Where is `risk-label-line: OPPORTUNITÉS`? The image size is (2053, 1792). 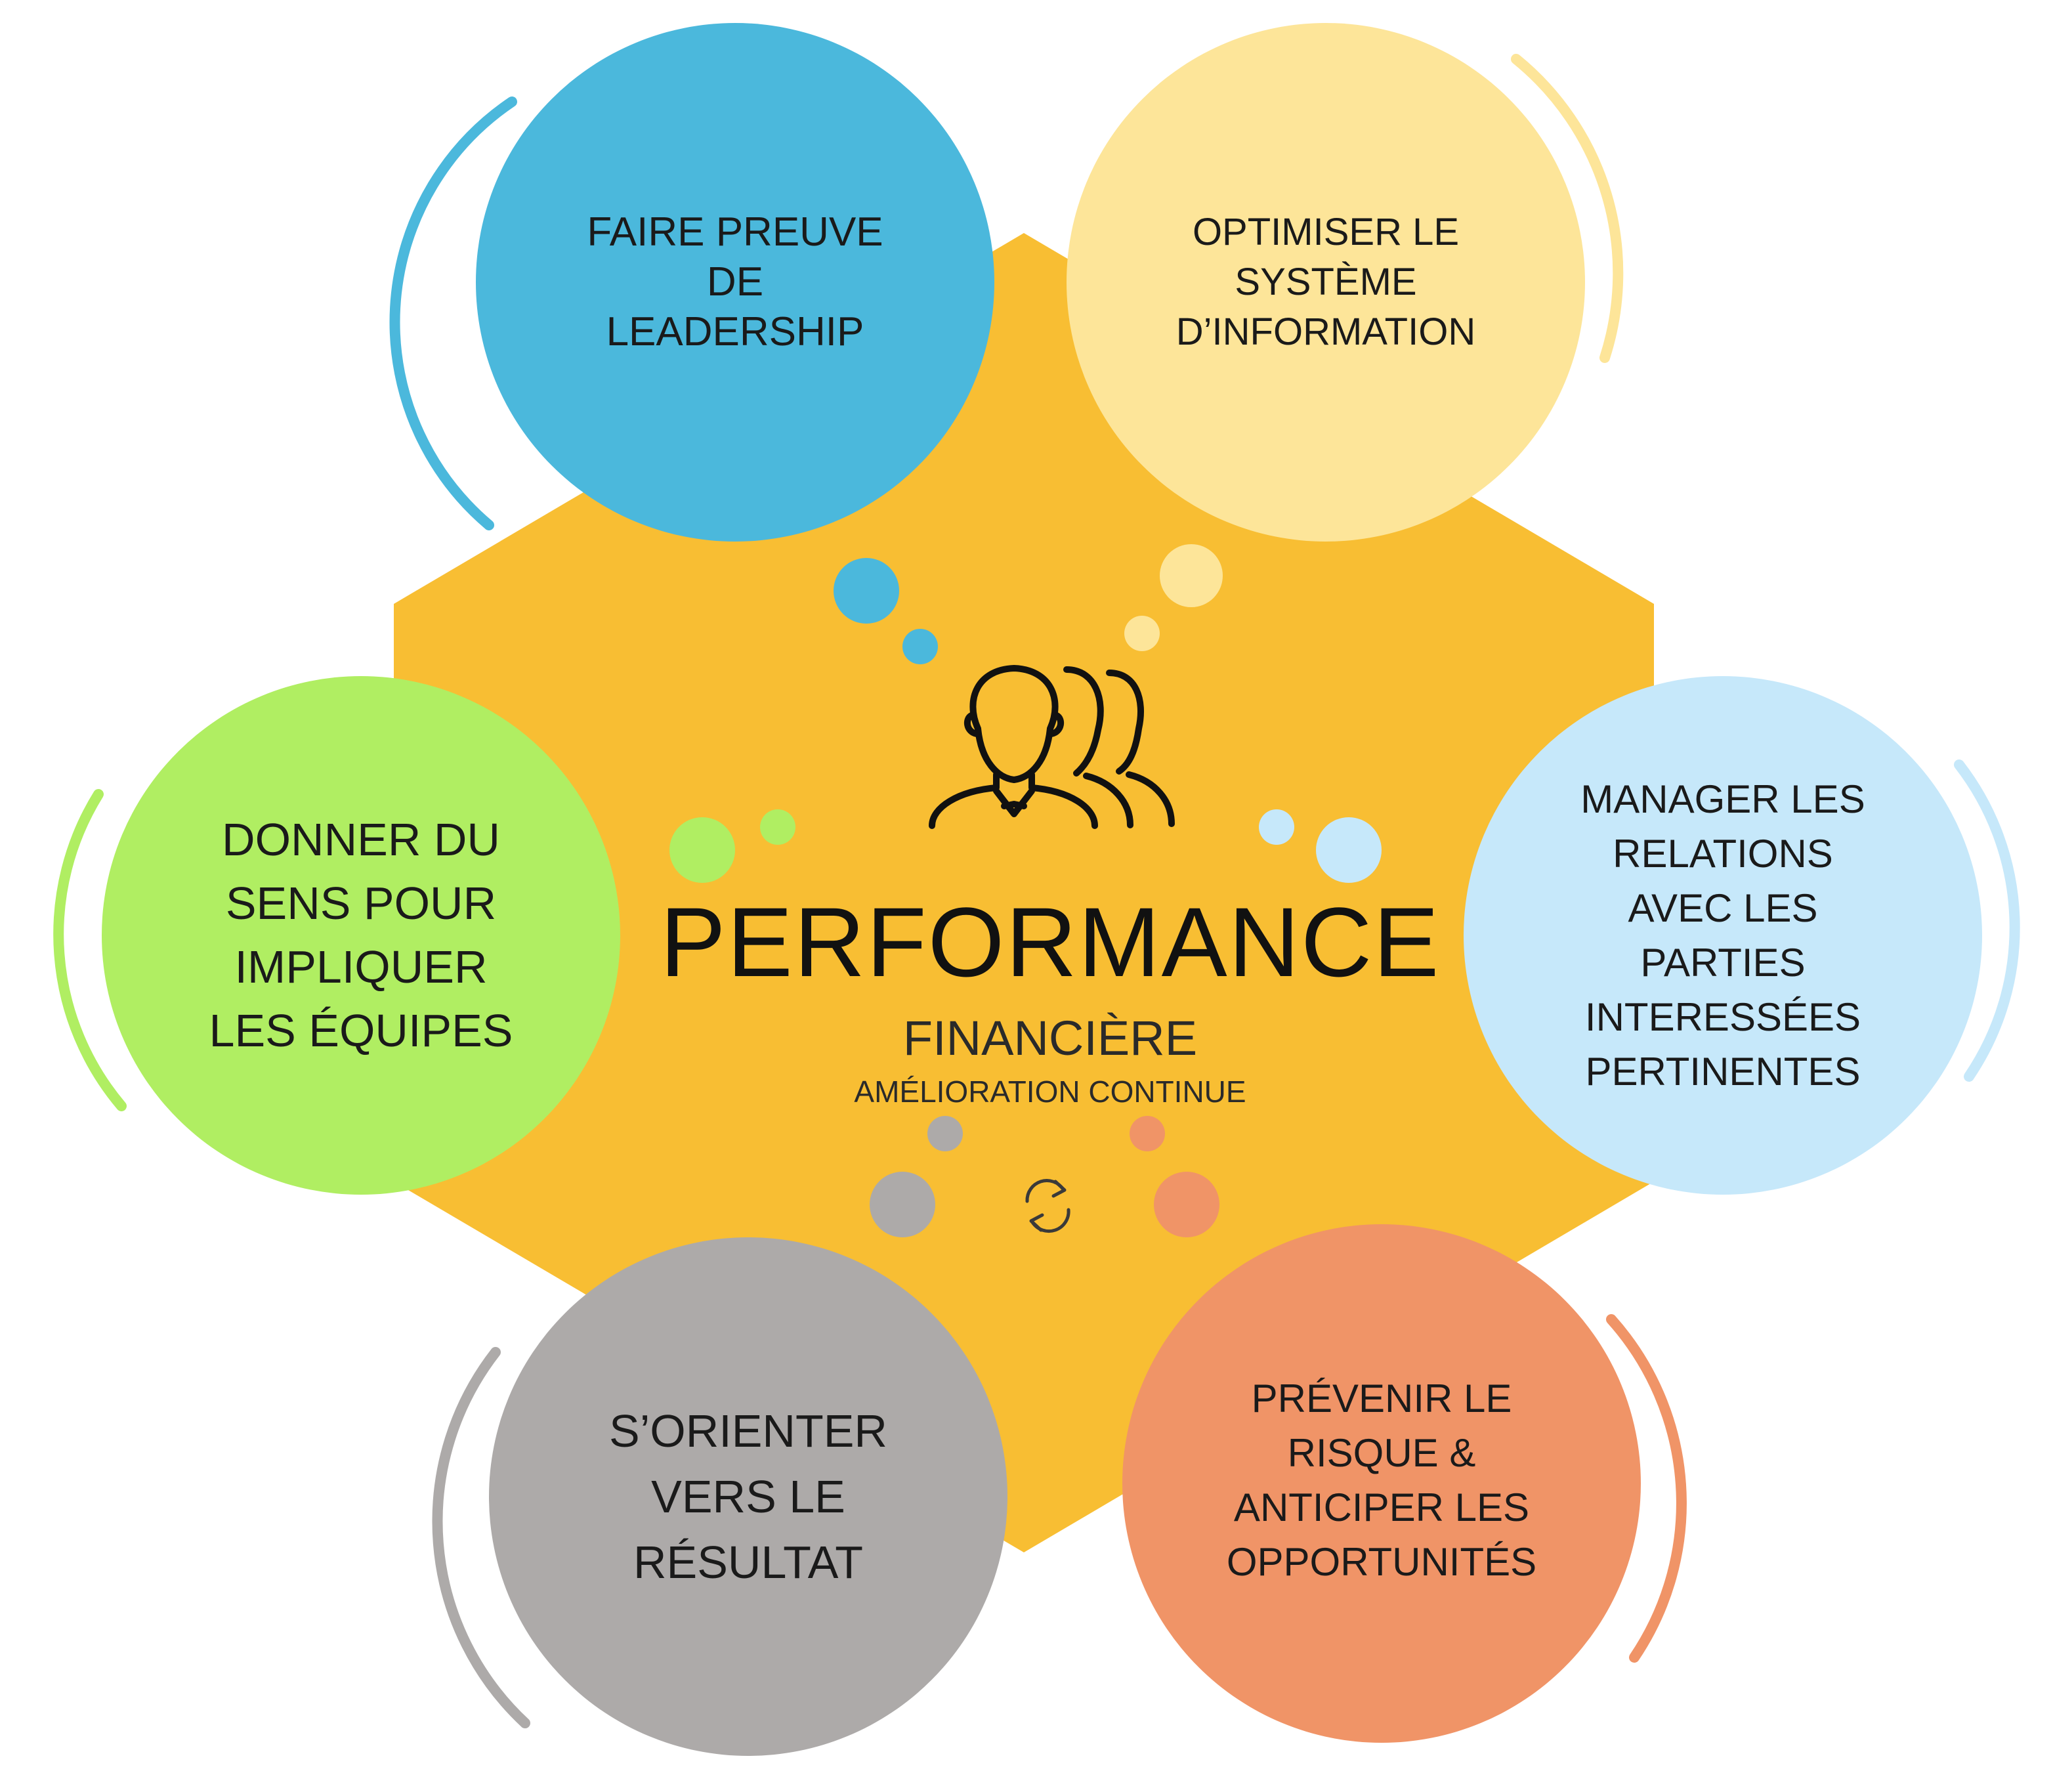 risk-label-line: OPPORTUNITÉS is located at coordinates (1381, 1562).